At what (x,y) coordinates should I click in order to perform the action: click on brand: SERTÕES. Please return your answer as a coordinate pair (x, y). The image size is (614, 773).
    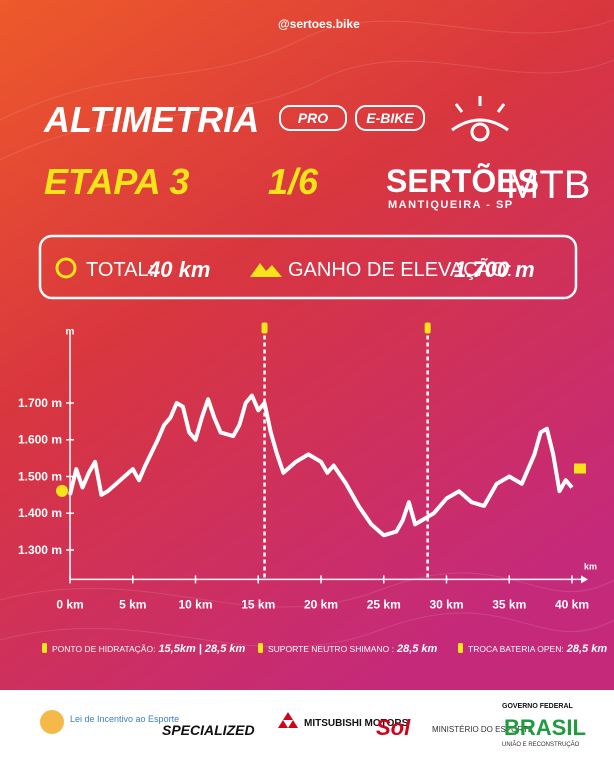
    Looking at the image, I should click on (462, 181).